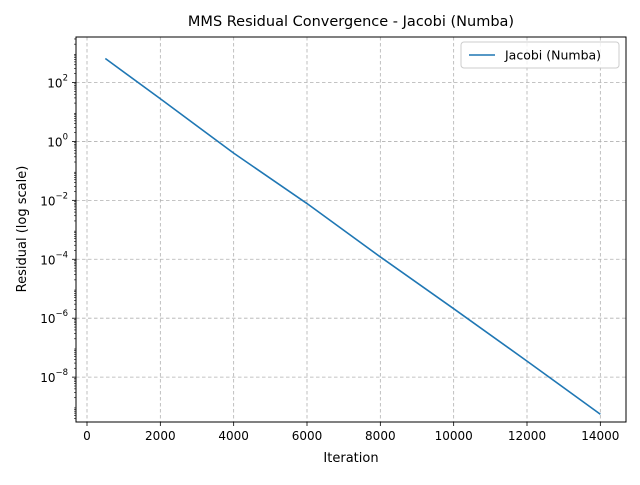  I want to click on y-tick-exponent: −6, so click(61, 314).